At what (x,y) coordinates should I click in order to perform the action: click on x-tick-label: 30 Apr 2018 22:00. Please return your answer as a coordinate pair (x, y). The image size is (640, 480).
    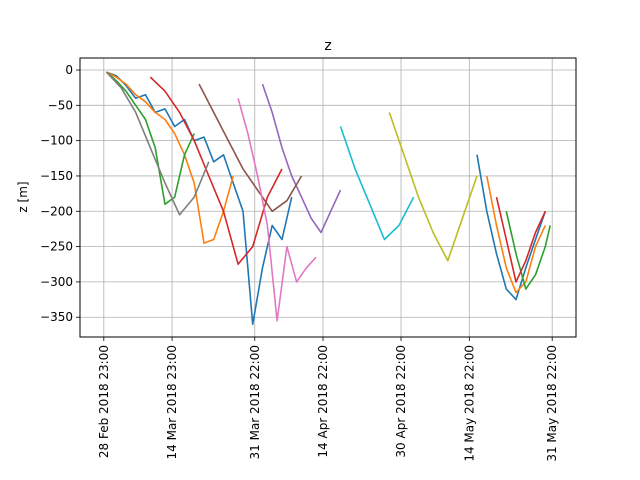
    Looking at the image, I should click on (401, 401).